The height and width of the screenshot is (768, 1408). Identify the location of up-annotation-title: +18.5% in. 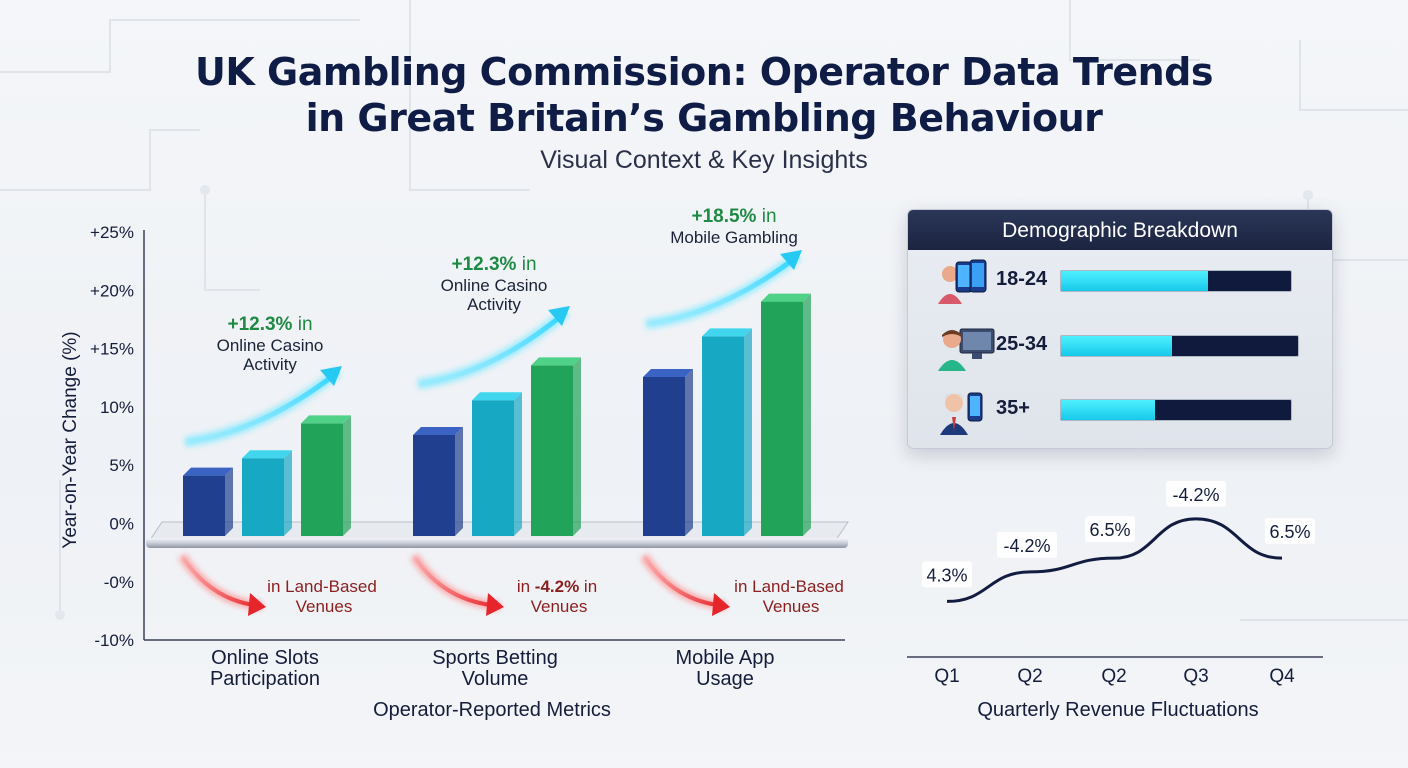
(733, 216).